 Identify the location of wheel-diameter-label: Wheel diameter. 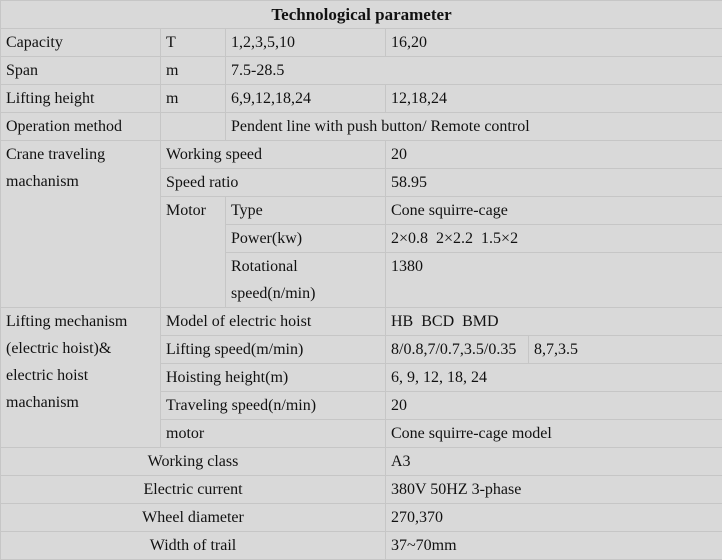
(193, 518).